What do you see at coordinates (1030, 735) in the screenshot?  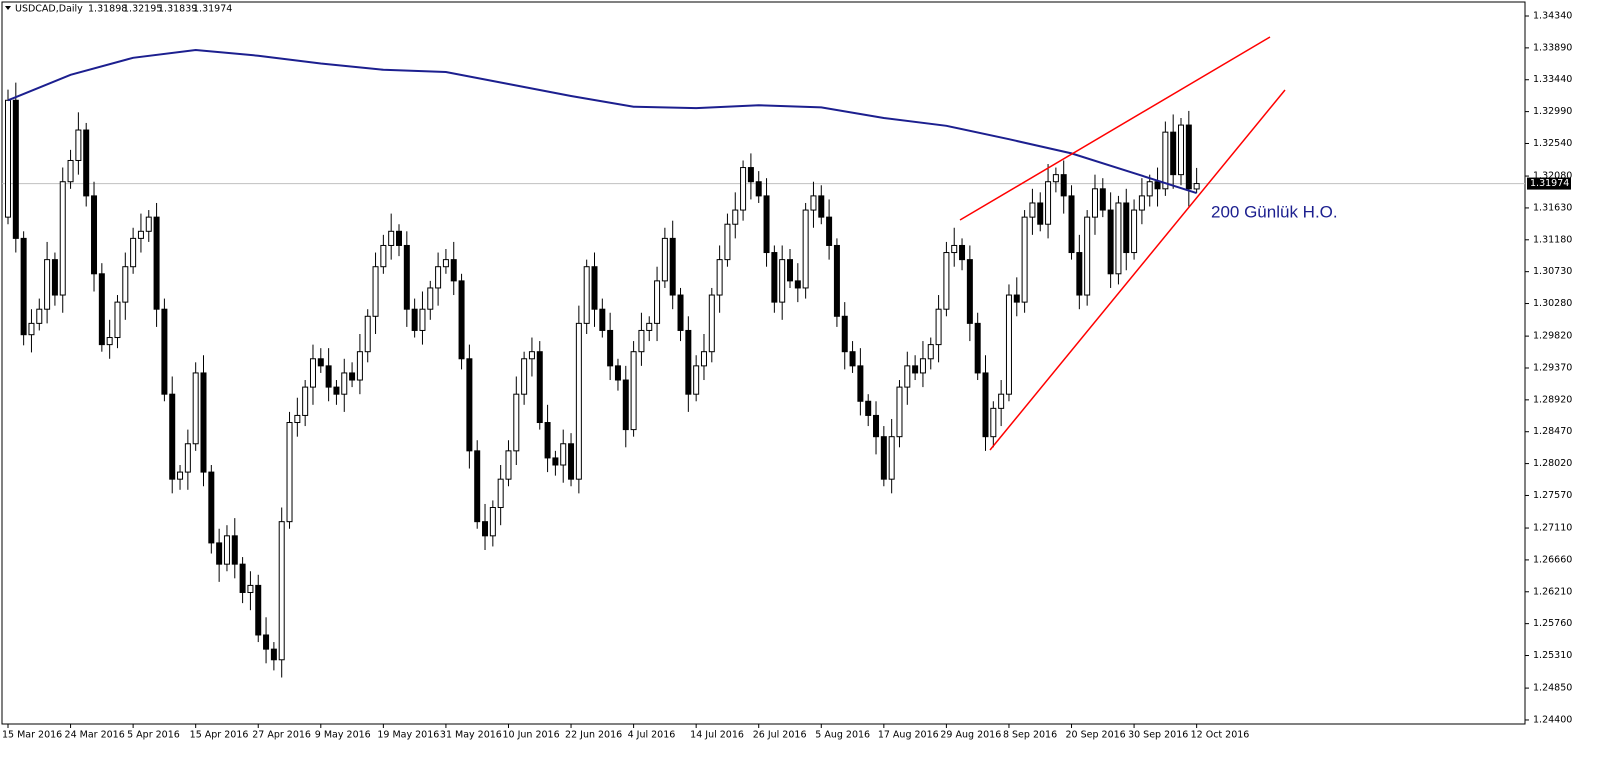 I see `x-tick-label: 8 Sep 2016` at bounding box center [1030, 735].